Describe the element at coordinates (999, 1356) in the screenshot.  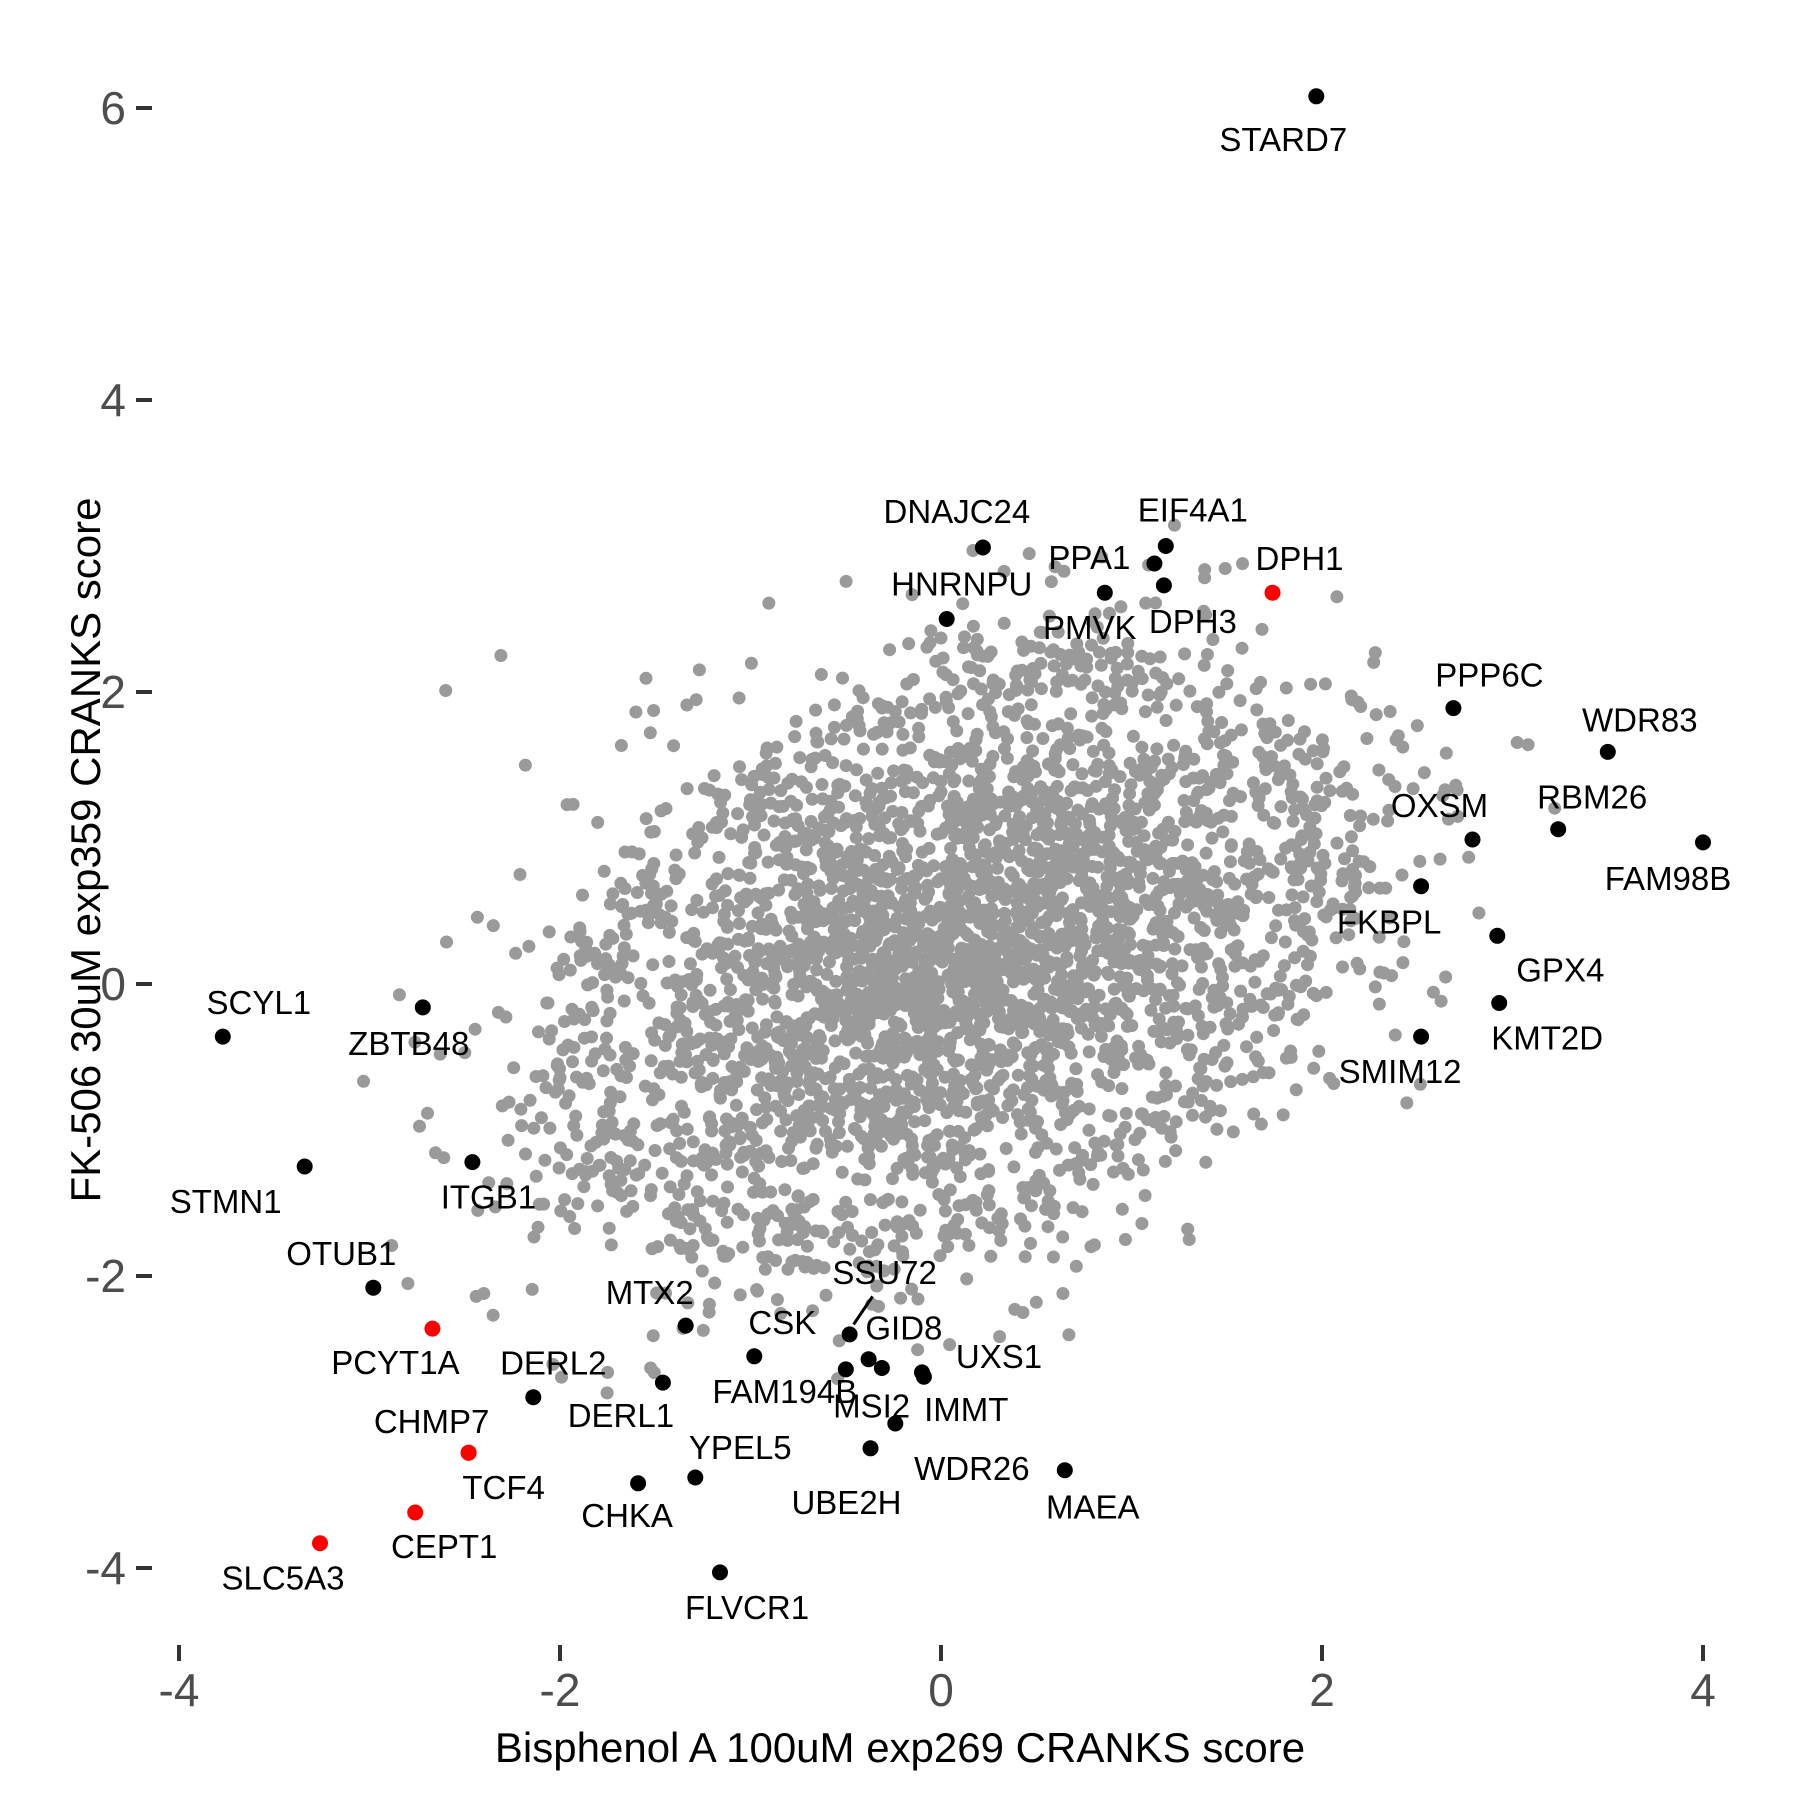
I see `gene-label-uxs1: UXS1` at that location.